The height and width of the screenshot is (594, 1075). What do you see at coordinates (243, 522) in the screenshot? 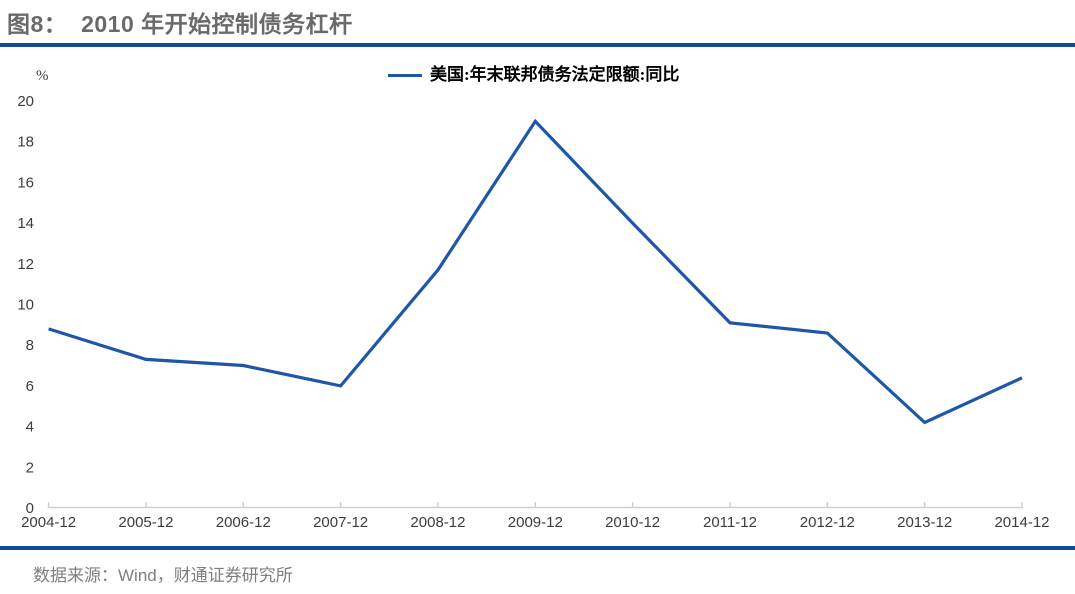
I see `x-tick-label: 2006-12` at bounding box center [243, 522].